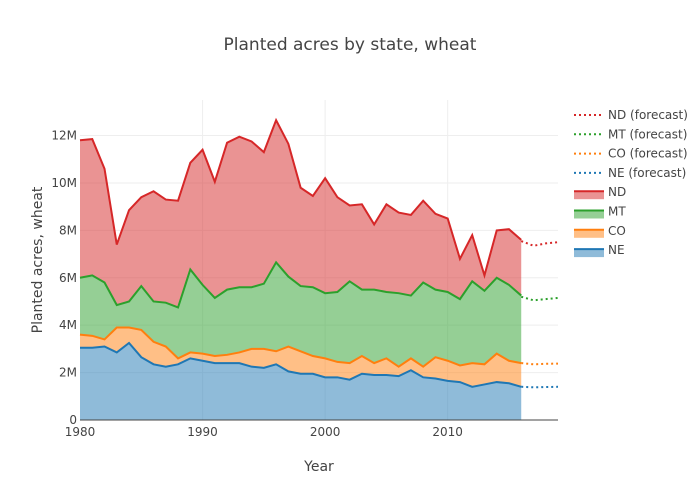 This screenshot has width=700, height=504. What do you see at coordinates (647, 173) in the screenshot?
I see `legend-label: NE (forecast)` at bounding box center [647, 173].